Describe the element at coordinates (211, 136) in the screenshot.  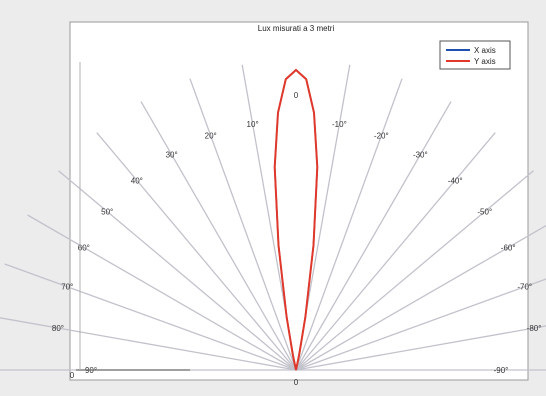
I see `angle-label: 20°` at that location.